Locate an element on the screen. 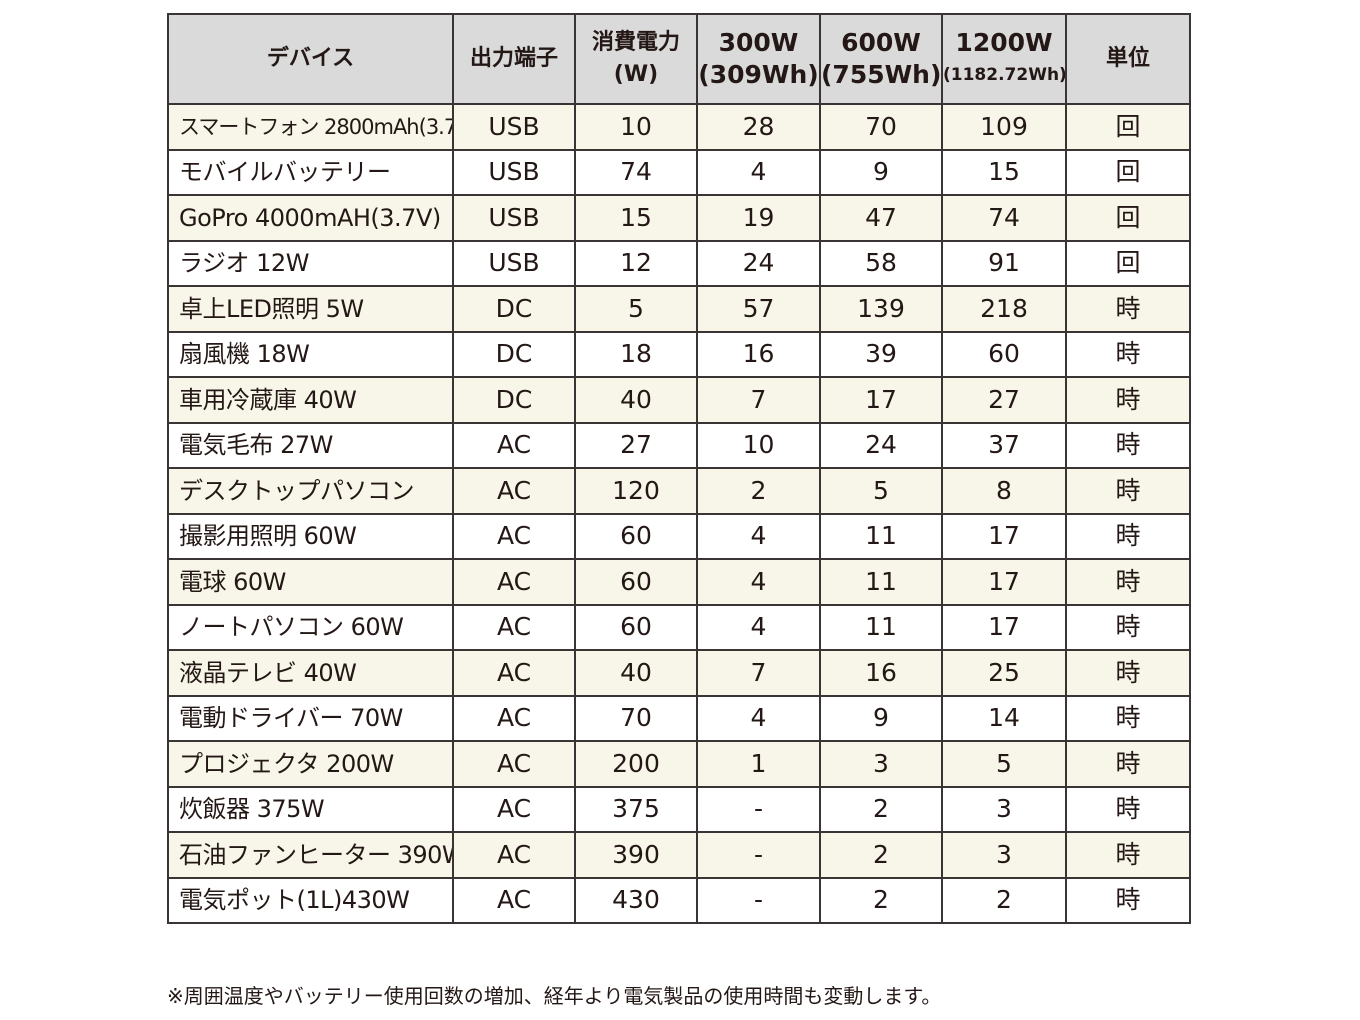 The image size is (1360, 1020). header-power-line2: (W) is located at coordinates (636, 74).